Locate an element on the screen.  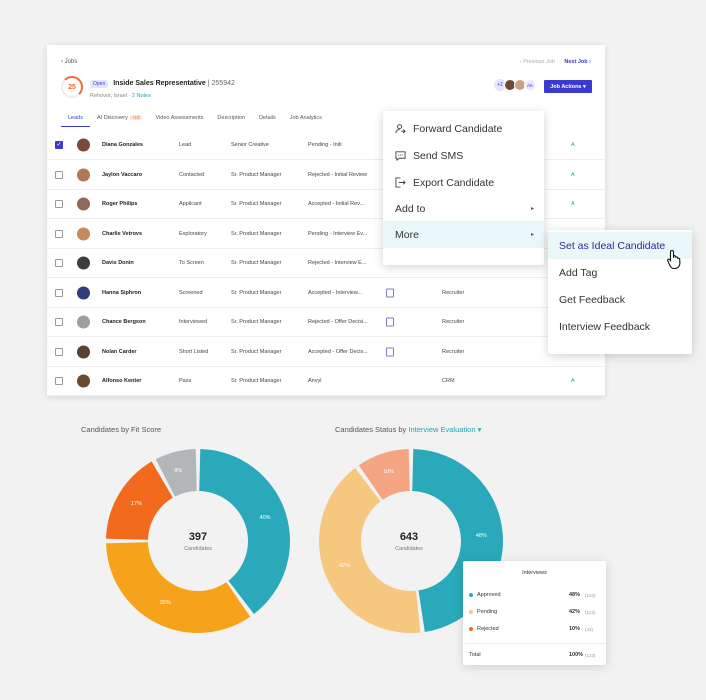
job-meta: Rehovot, Israel · 2 Notes is located at coordinates (120, 96).